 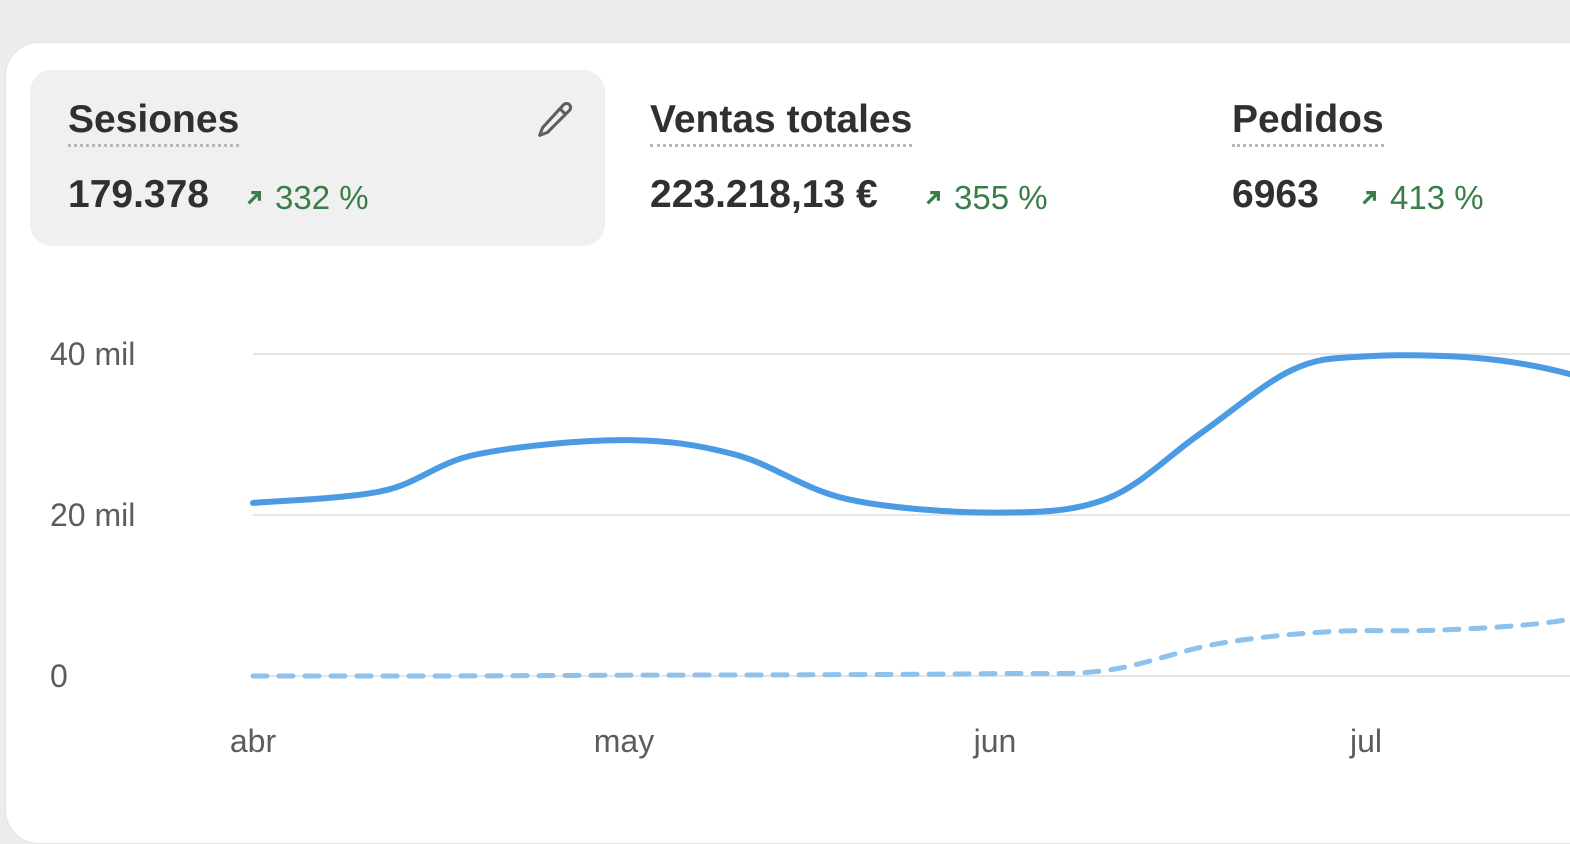 What do you see at coordinates (995, 741) in the screenshot?
I see `x-tick-label: jun` at bounding box center [995, 741].